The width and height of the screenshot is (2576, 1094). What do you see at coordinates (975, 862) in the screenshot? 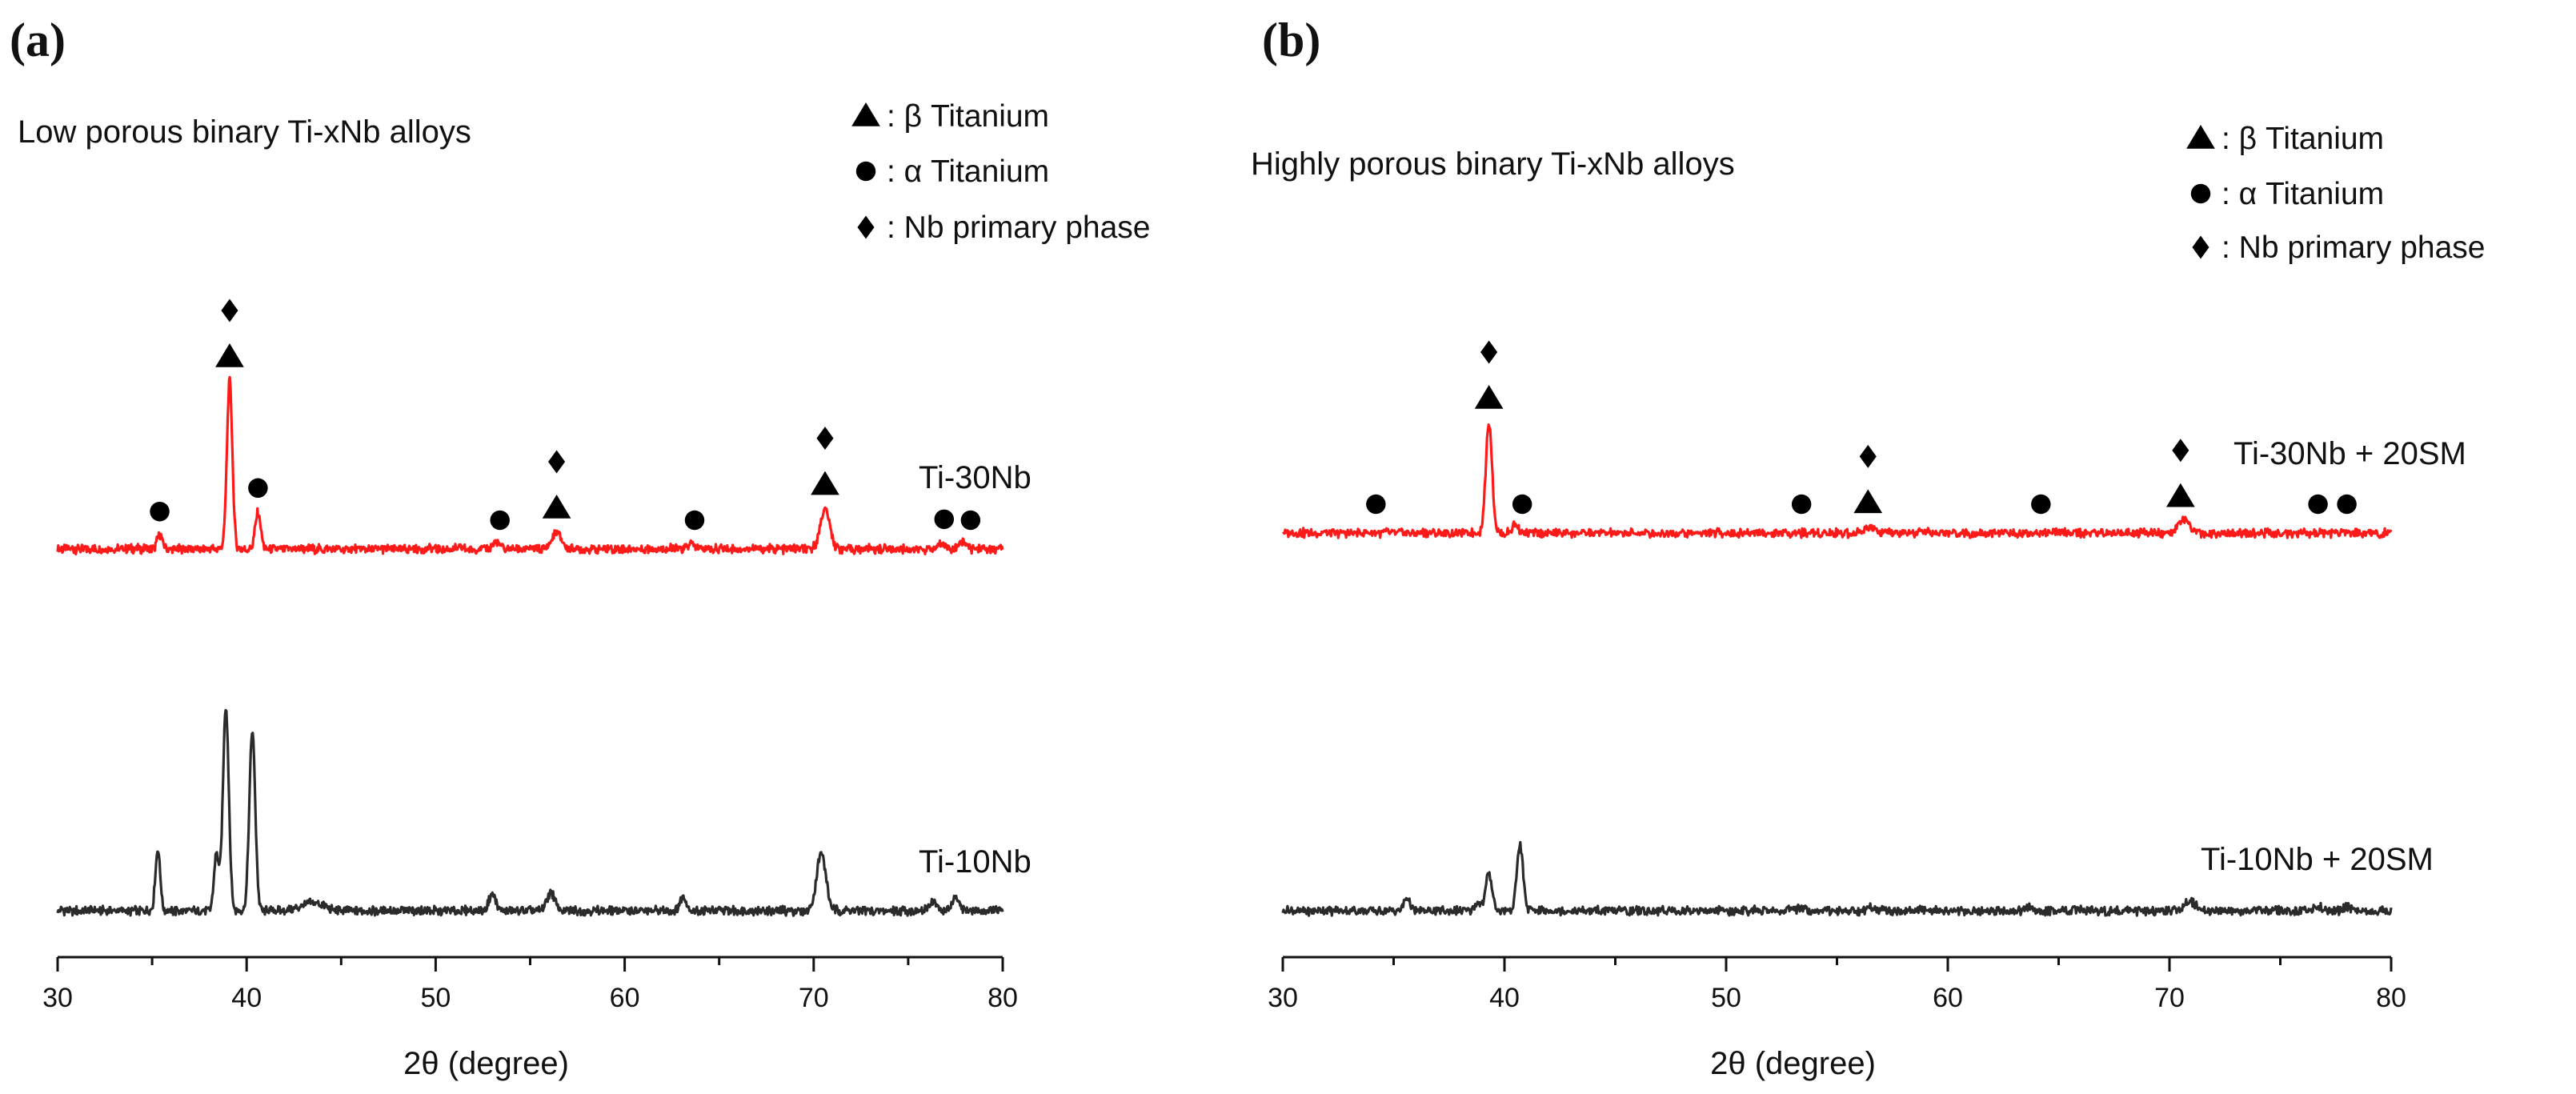
I see `series-label: Ti-10Nb` at bounding box center [975, 862].